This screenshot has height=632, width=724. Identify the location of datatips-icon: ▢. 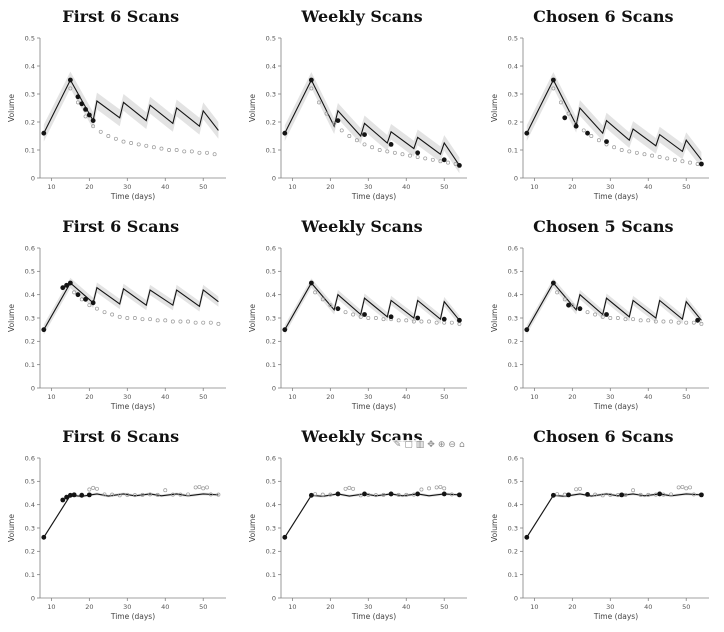
(408, 445).